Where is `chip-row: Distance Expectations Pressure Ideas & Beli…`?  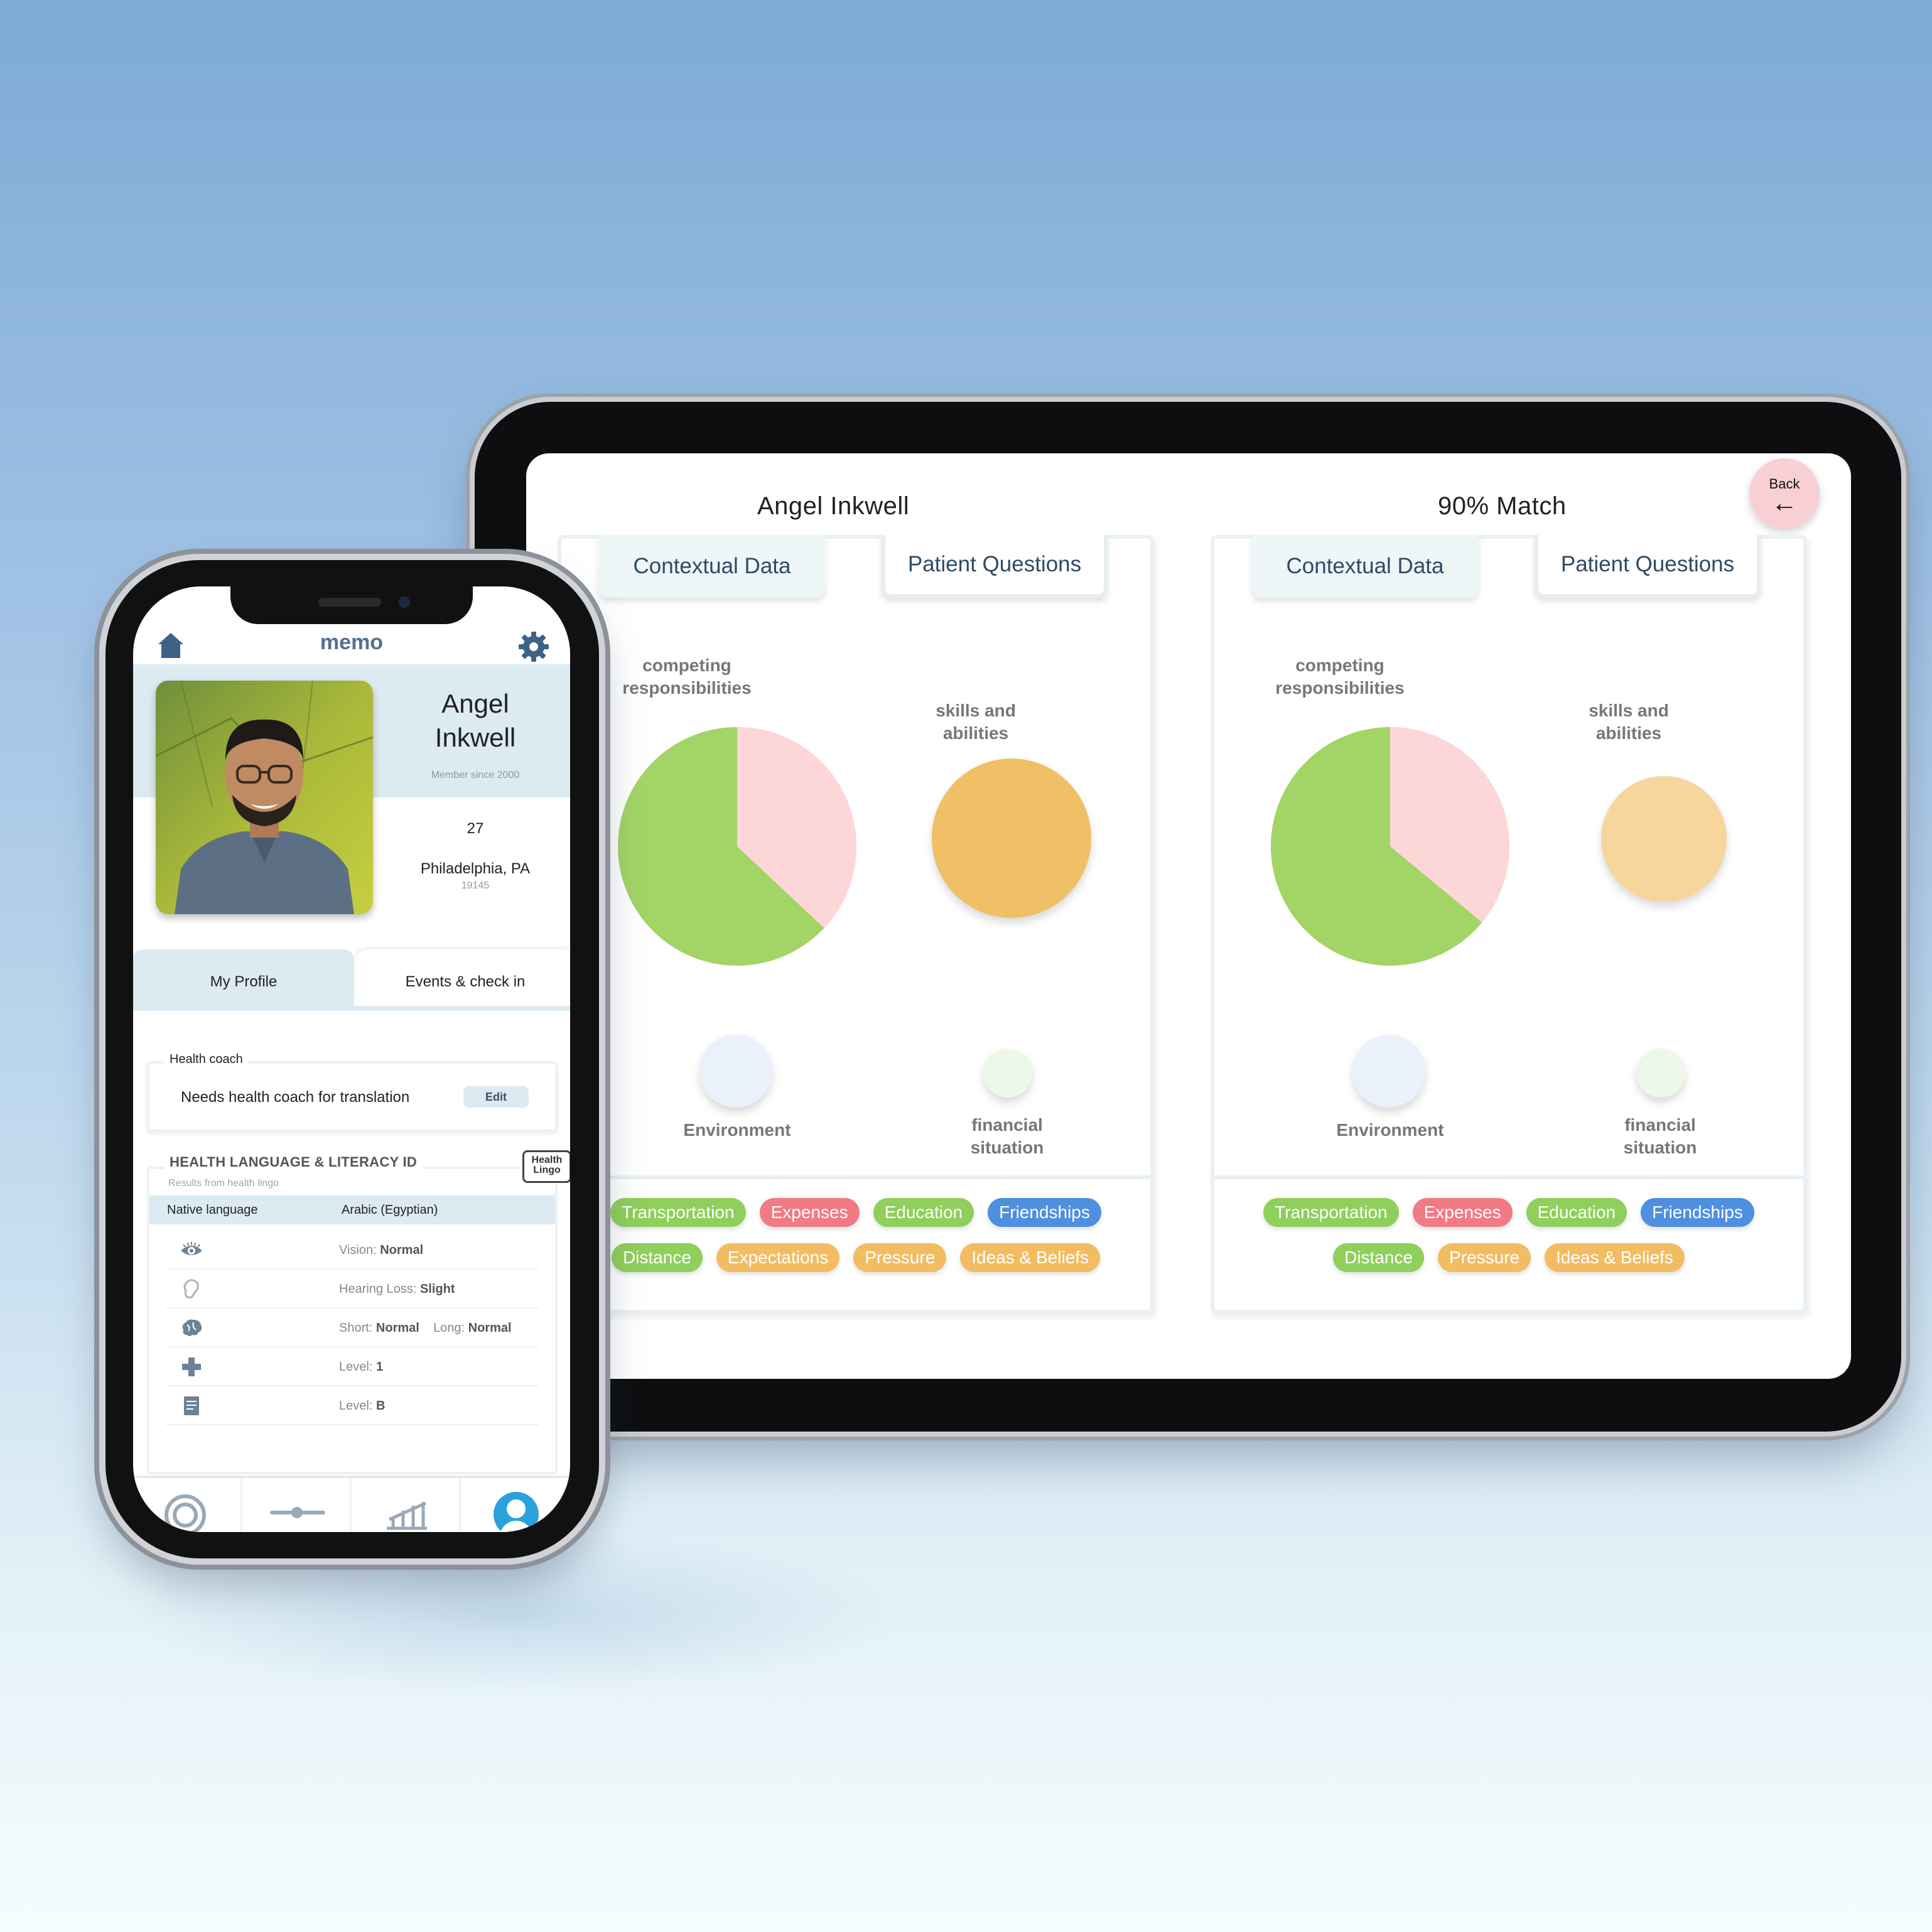 chip-row: Distance Expectations Pressure Ideas & Beli… is located at coordinates (856, 1257).